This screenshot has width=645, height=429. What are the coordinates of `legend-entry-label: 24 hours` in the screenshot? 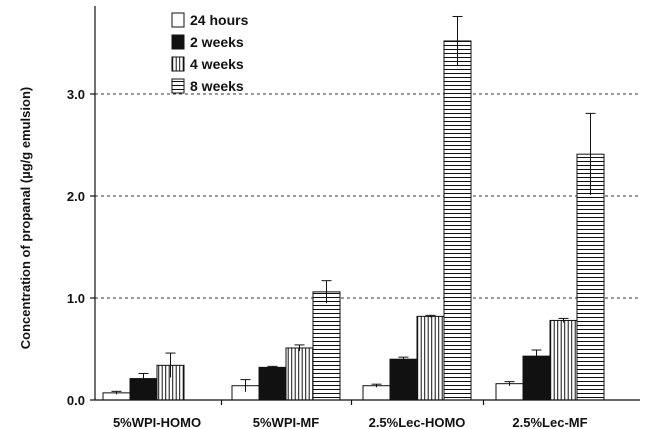 It's located at (219, 20).